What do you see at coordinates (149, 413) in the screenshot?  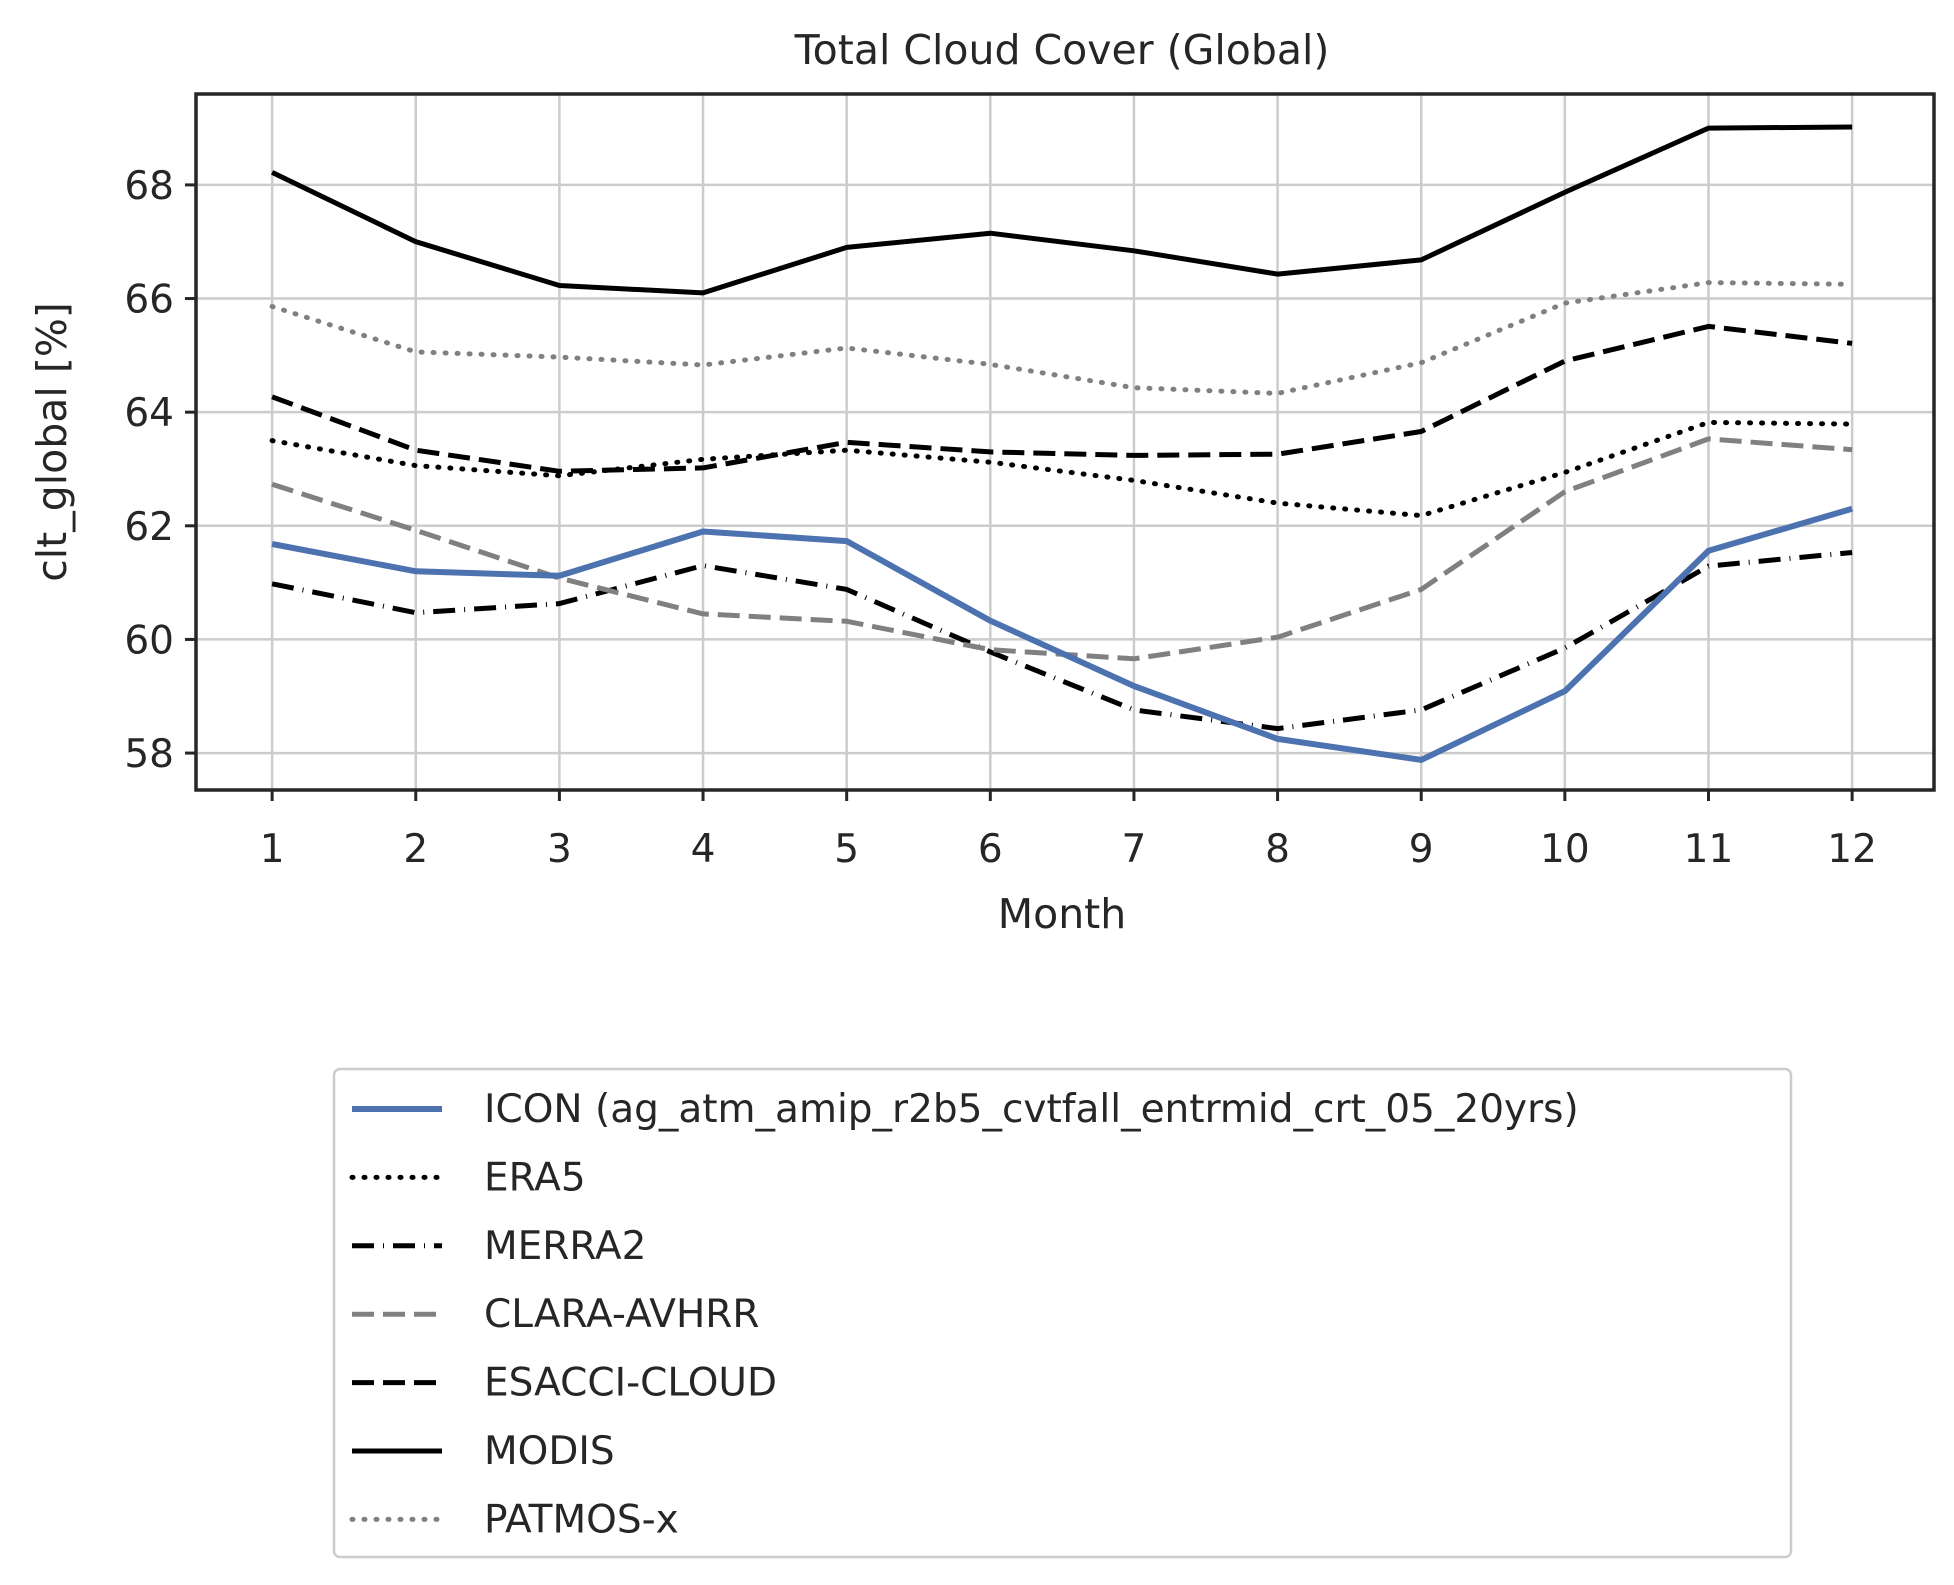 I see `y-tick-label: 64` at bounding box center [149, 413].